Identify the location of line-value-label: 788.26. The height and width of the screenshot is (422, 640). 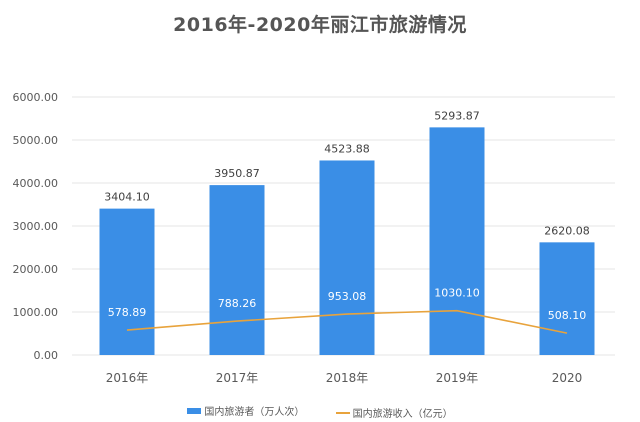
(237, 303).